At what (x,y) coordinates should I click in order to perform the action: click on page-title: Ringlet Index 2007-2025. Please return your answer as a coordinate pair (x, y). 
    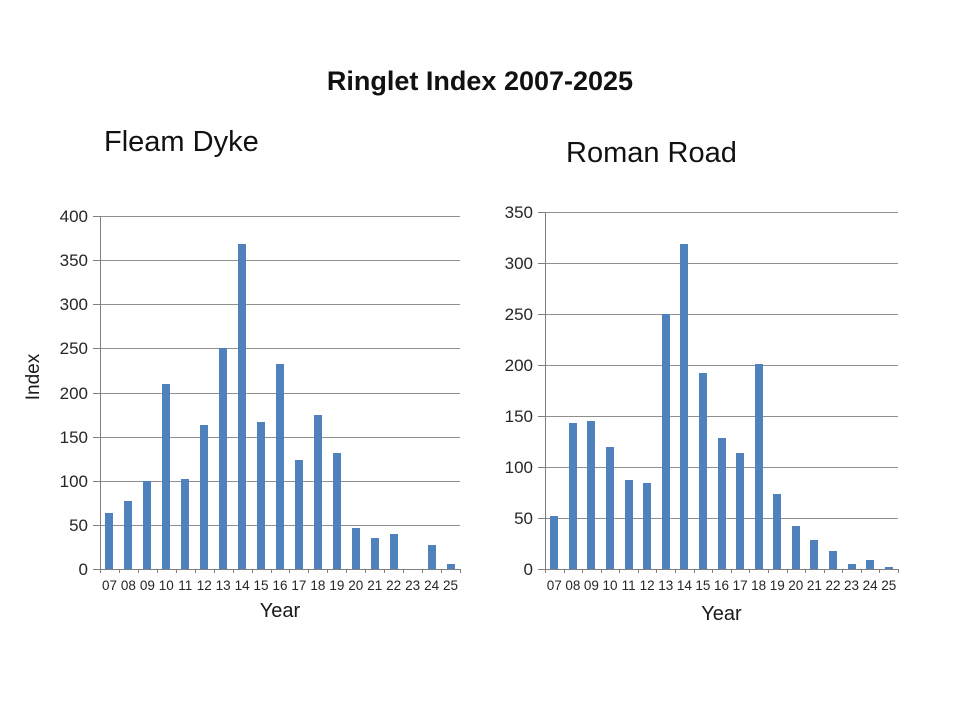
    Looking at the image, I should click on (480, 81).